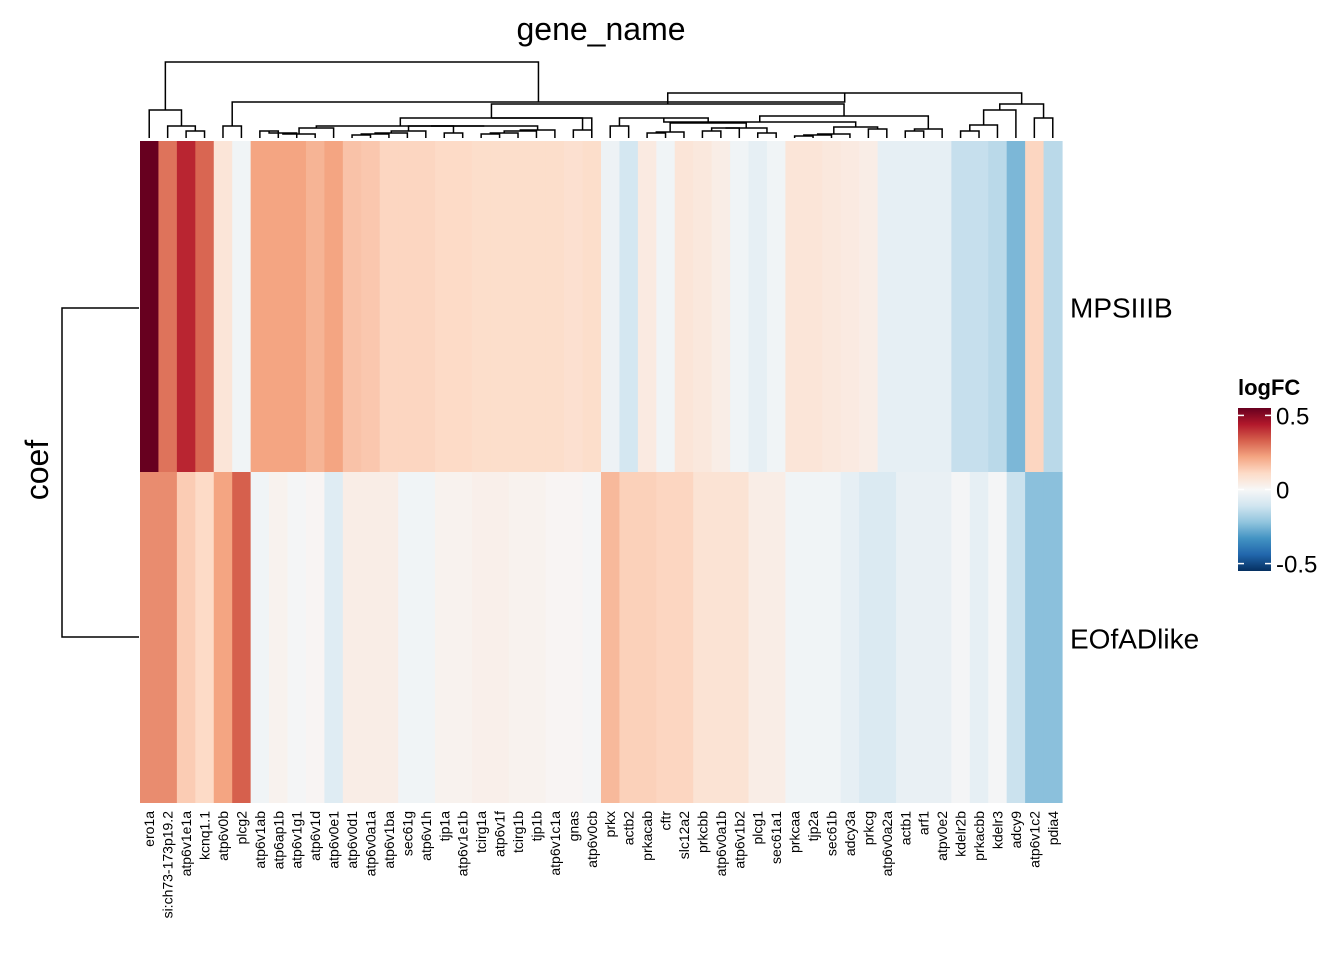 The image size is (1344, 960). I want to click on column-label: cftr, so click(666, 821).